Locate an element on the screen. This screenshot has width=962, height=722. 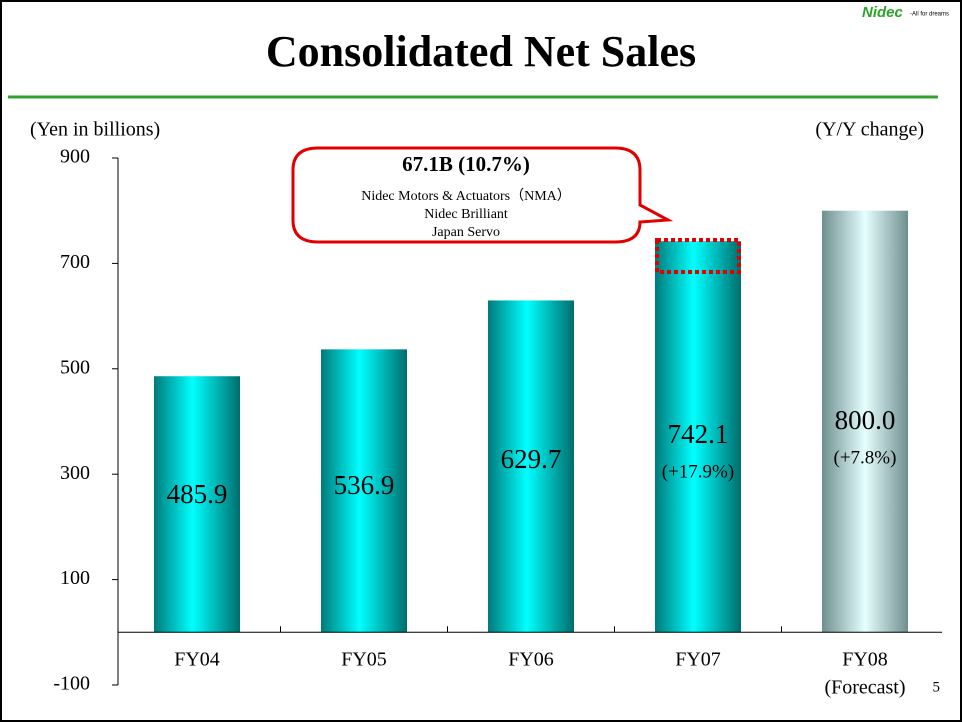
page-number: 5 is located at coordinates (937, 687).